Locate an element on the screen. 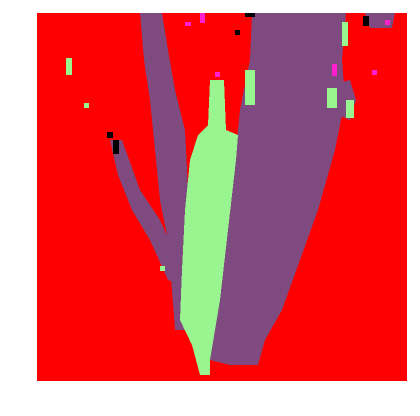  purple-streak is located at coordinates (145, 212).